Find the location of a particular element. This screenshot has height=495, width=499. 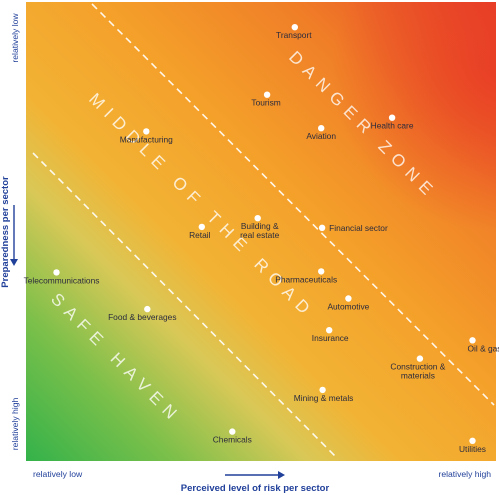

point-aviation is located at coordinates (321, 128).